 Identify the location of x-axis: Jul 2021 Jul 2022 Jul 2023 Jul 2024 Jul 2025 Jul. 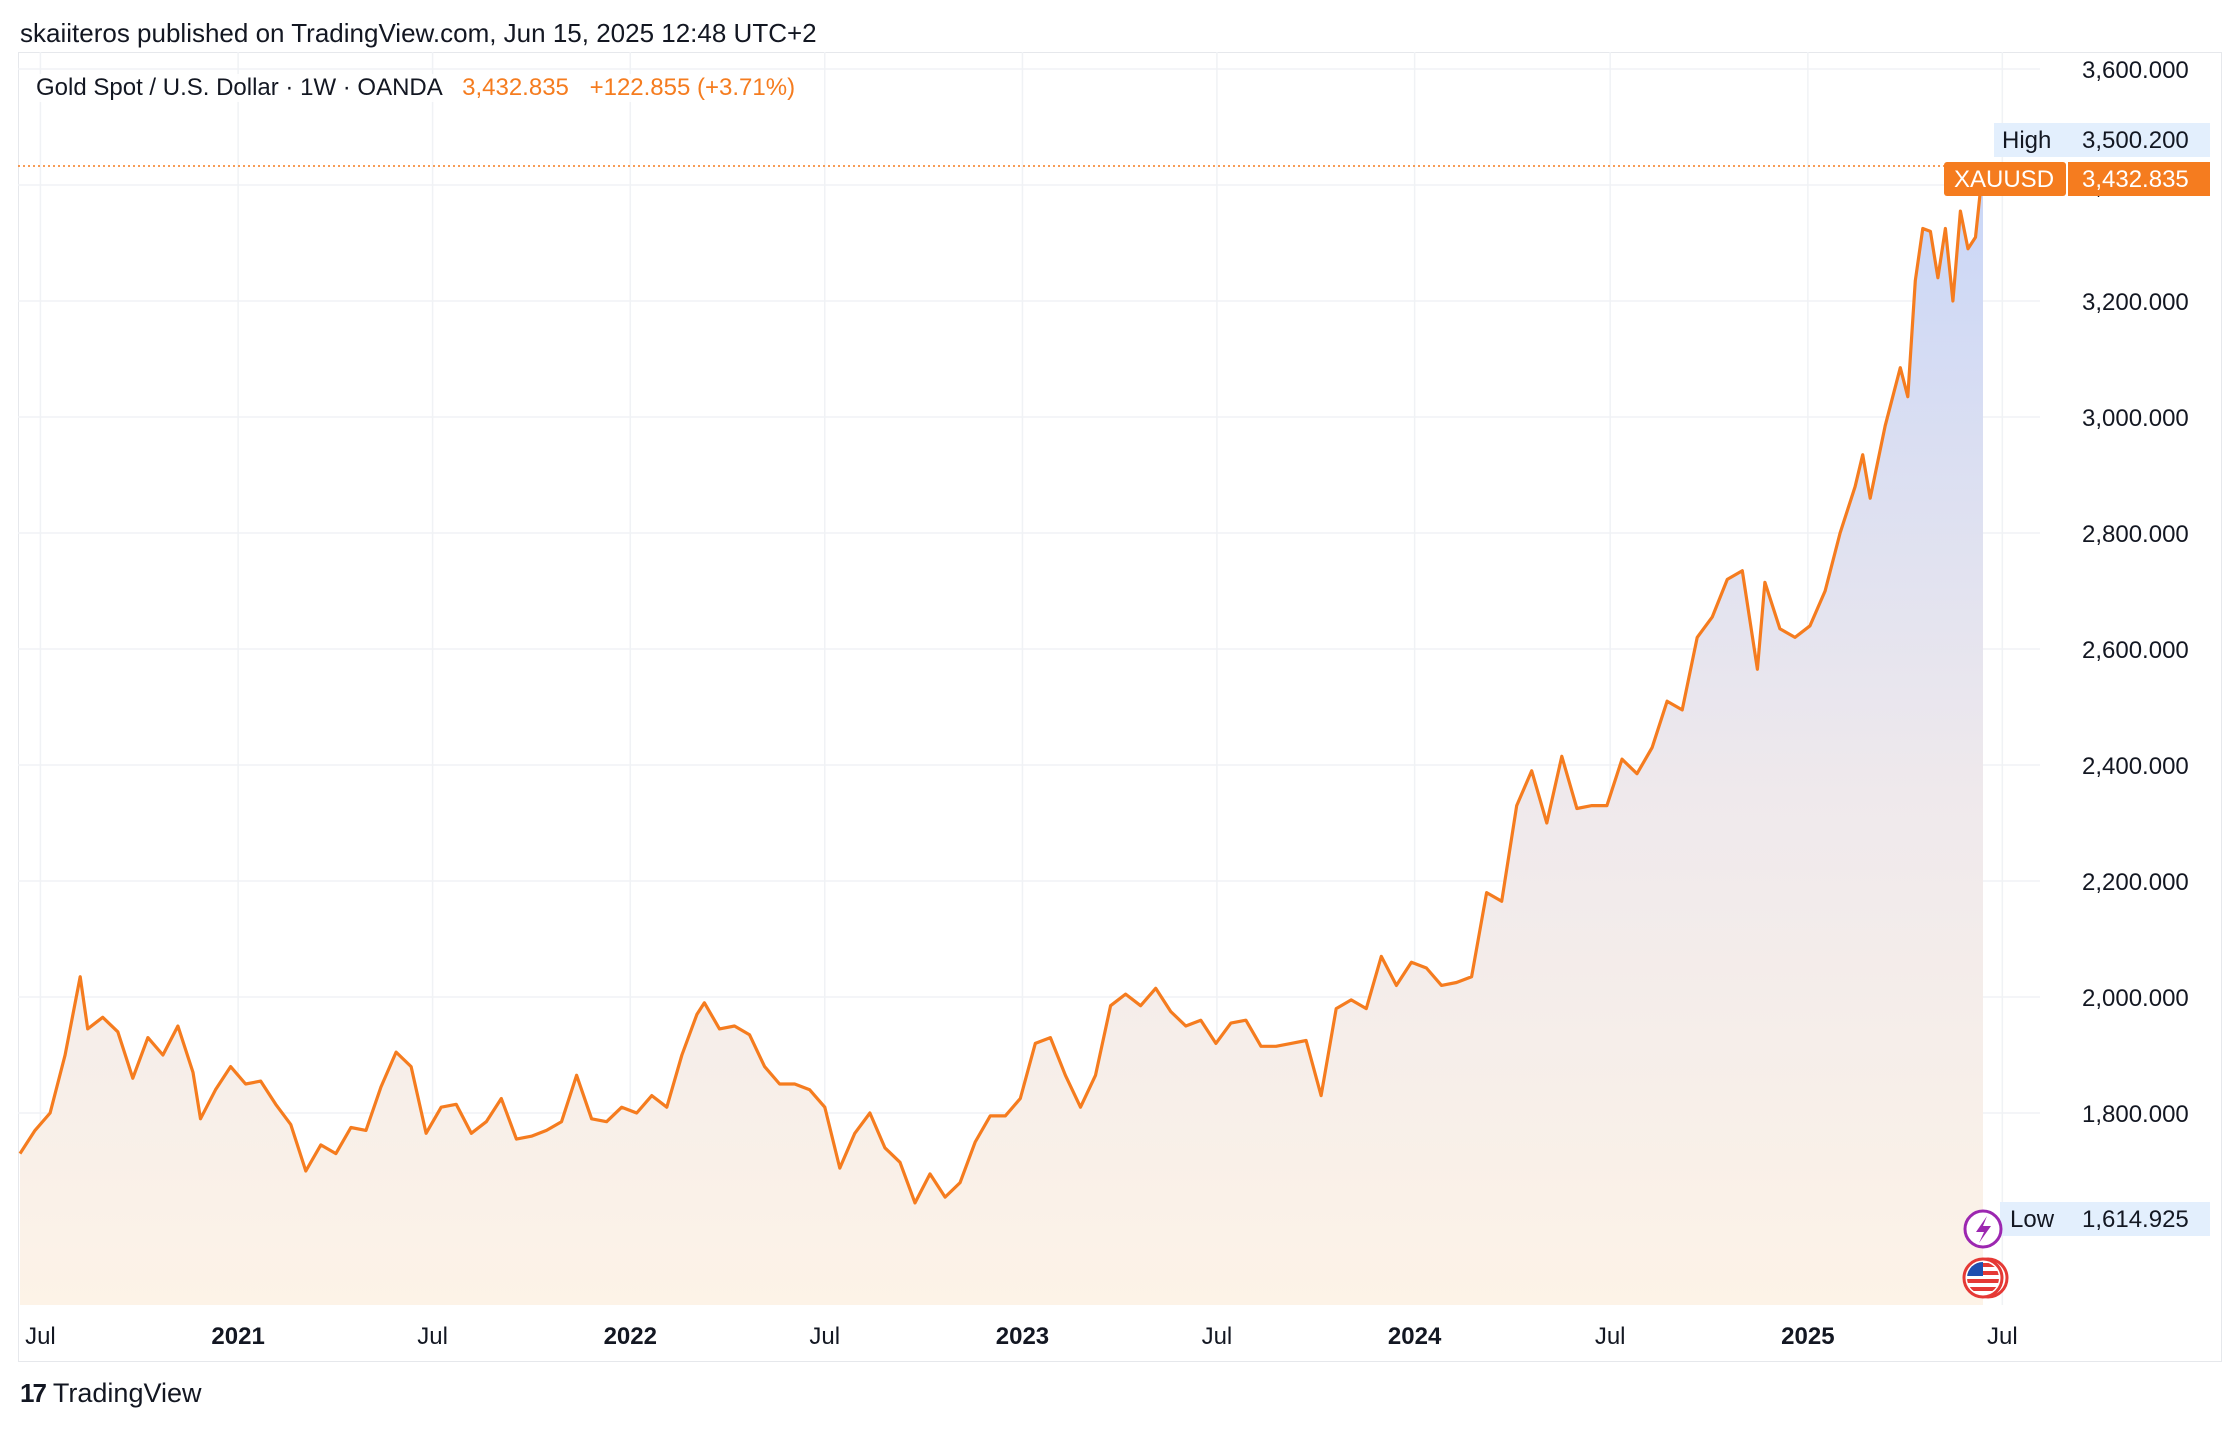
(1021, 1336).